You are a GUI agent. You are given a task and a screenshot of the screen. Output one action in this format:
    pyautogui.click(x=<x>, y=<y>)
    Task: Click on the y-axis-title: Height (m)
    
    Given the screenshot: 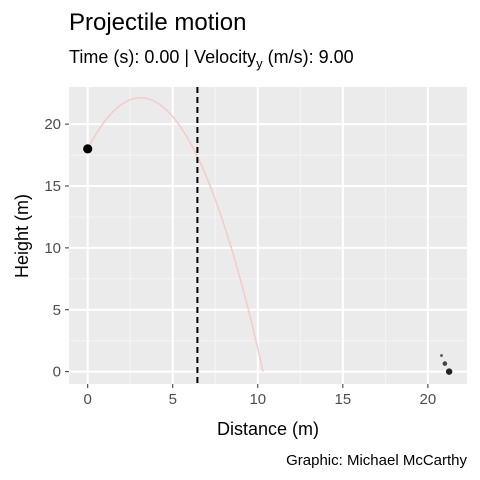 What is the action you would take?
    pyautogui.click(x=22, y=236)
    